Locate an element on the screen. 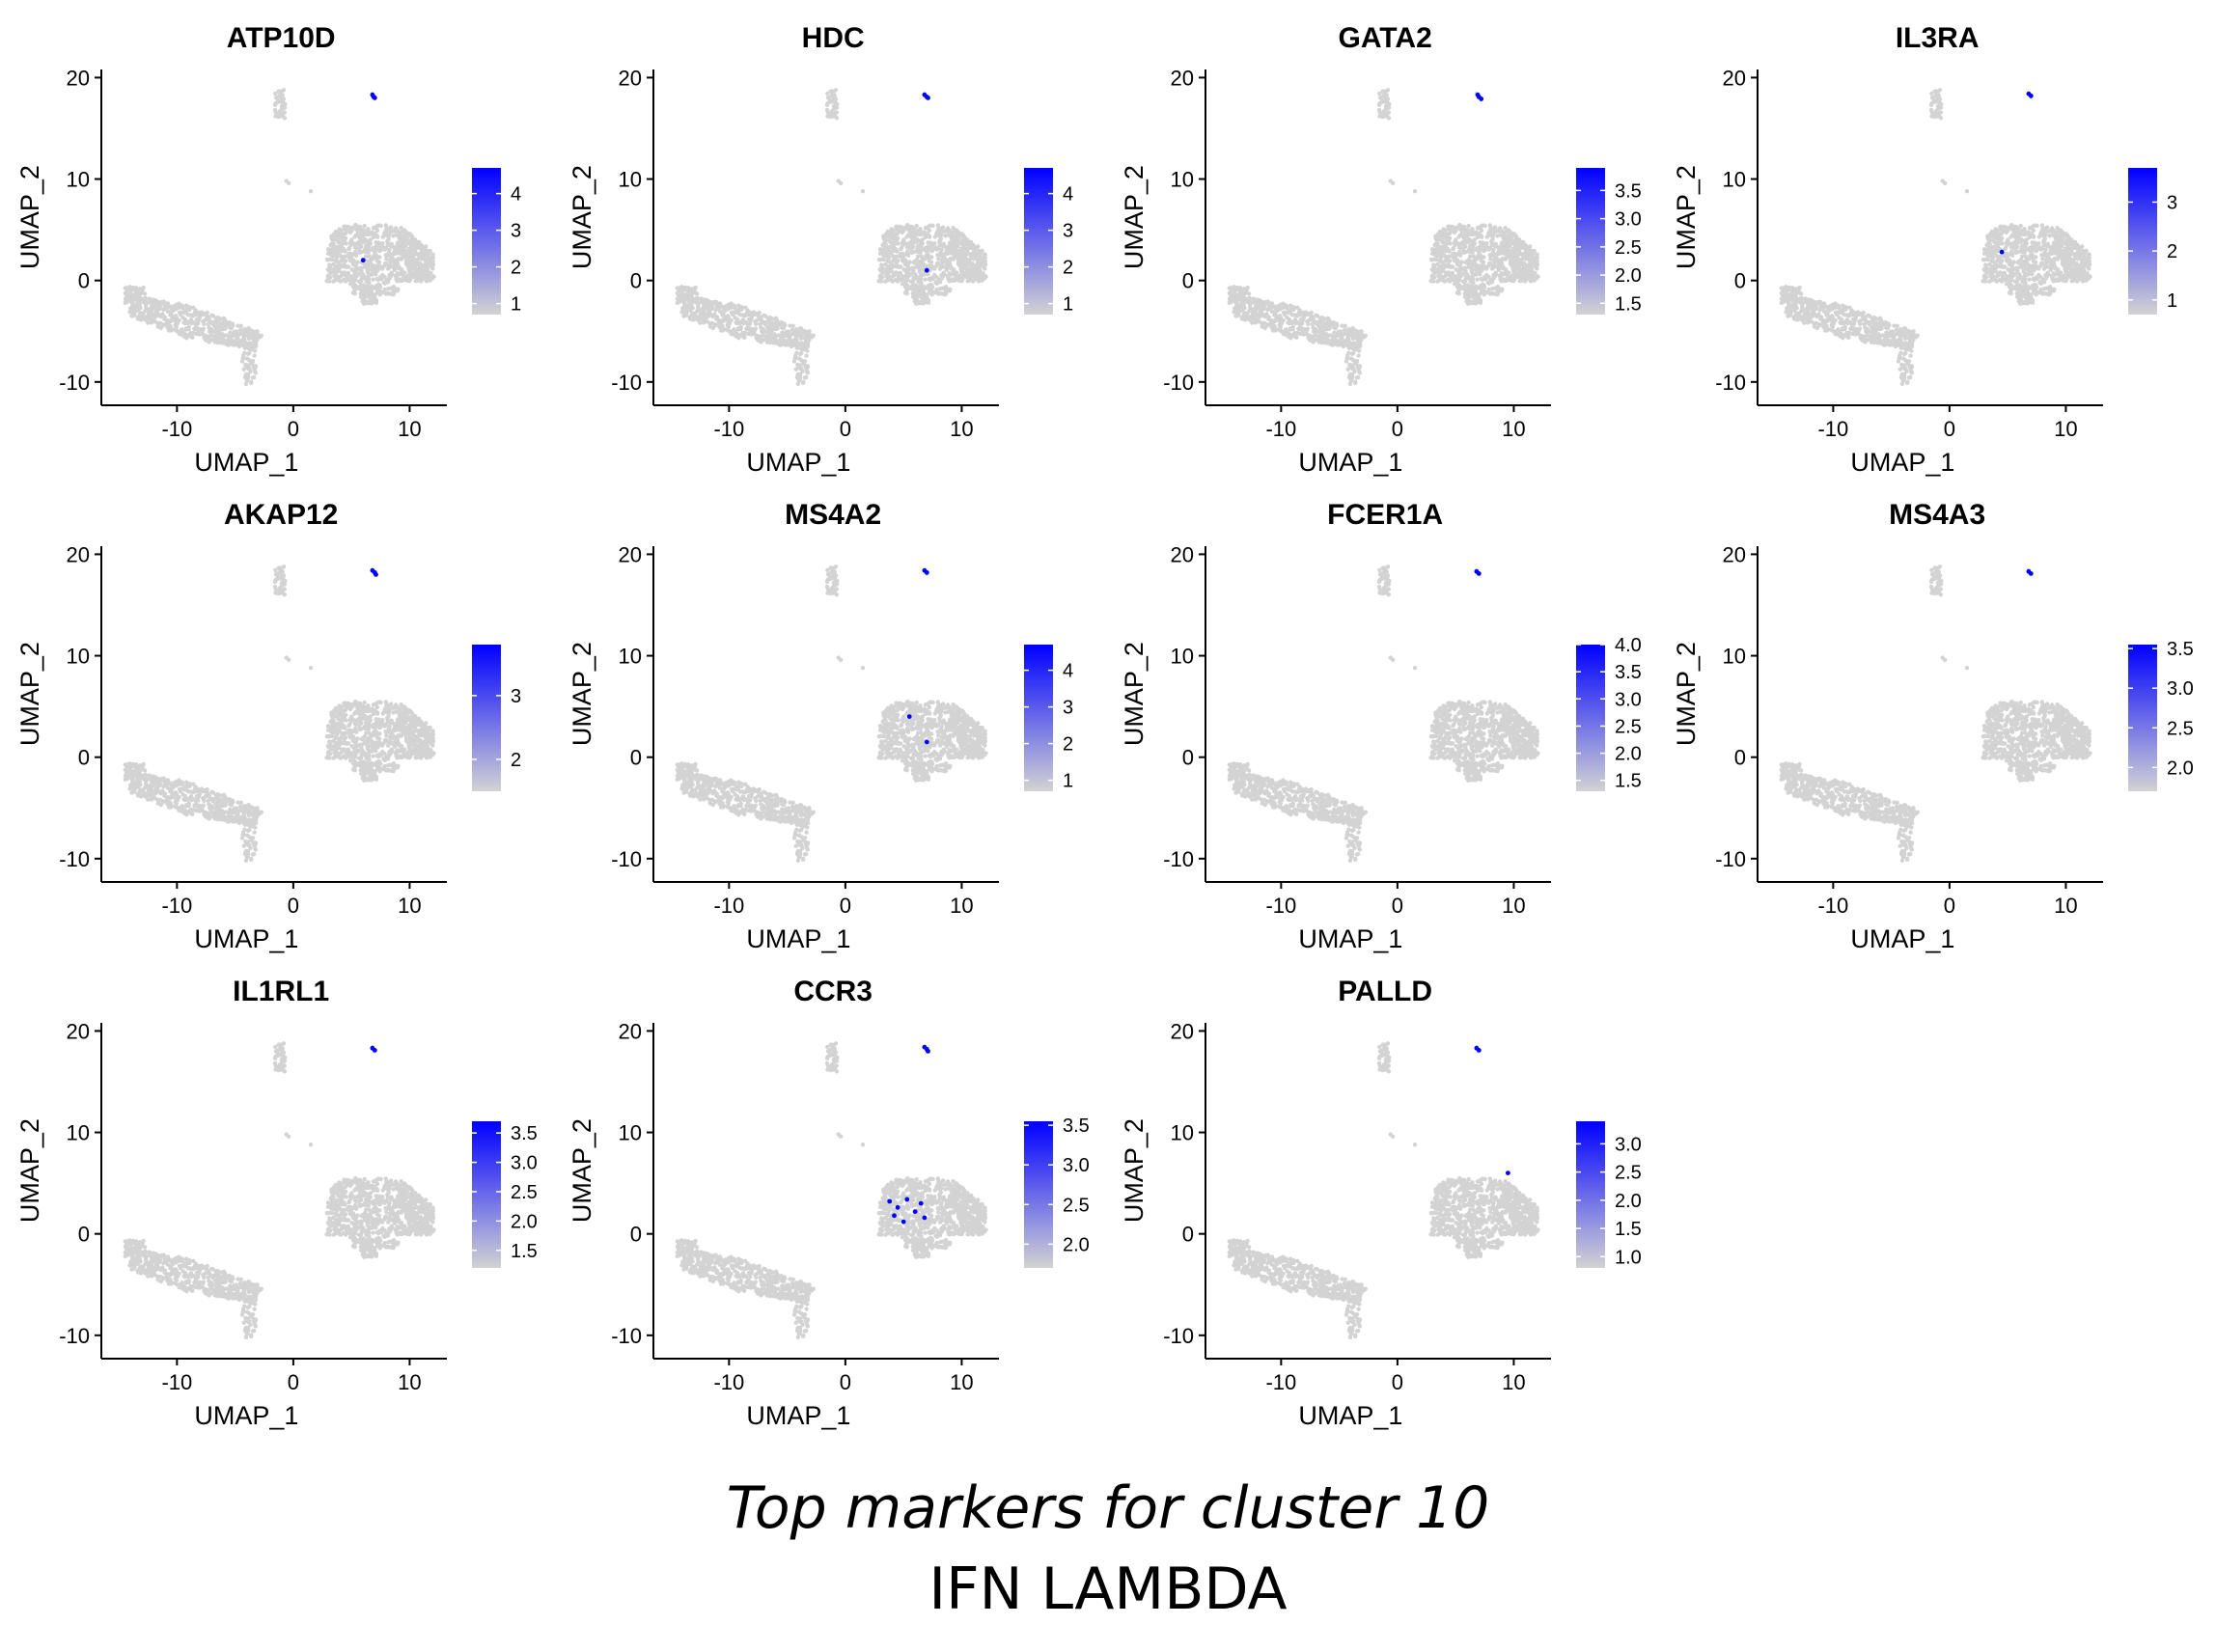 This screenshot has height=1652, width=2216. plot-title: IL3RA is located at coordinates (1938, 38).